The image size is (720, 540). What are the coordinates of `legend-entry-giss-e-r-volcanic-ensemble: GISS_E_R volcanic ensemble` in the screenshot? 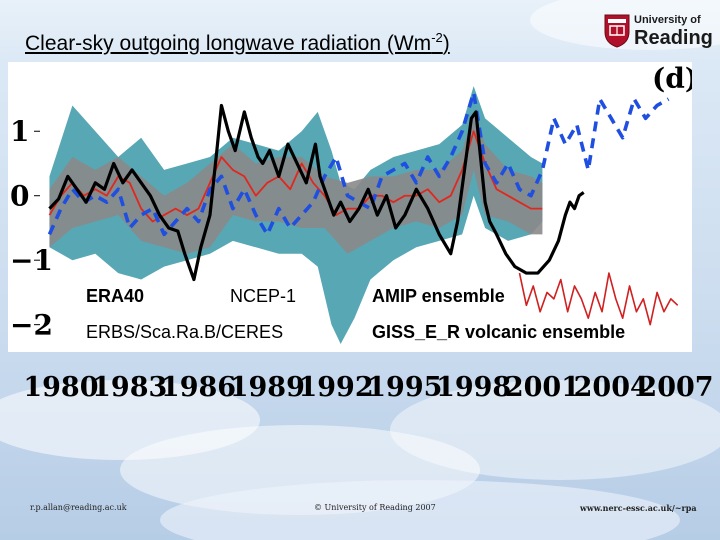 It's located at (498, 332).